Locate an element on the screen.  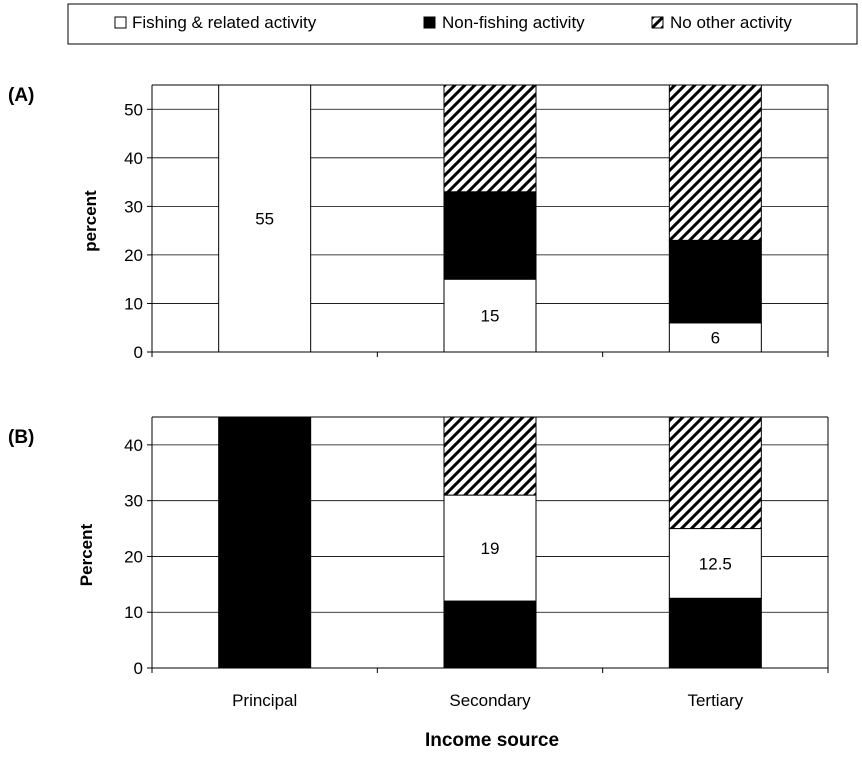
panel-a-bar-secondary-nonfishing is located at coordinates (490, 235).